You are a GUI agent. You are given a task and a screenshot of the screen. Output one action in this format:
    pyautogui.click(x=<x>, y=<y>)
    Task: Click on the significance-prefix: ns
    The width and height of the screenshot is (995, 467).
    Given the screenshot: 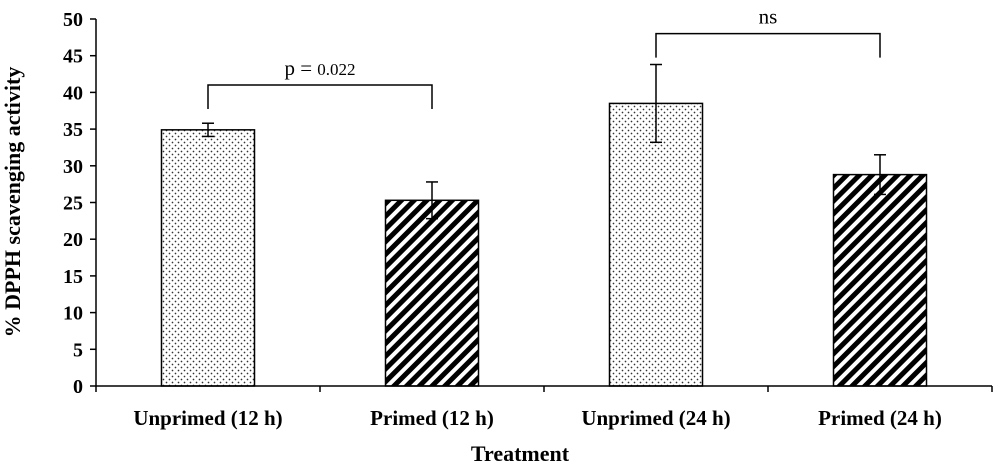 What is the action you would take?
    pyautogui.click(x=768, y=17)
    